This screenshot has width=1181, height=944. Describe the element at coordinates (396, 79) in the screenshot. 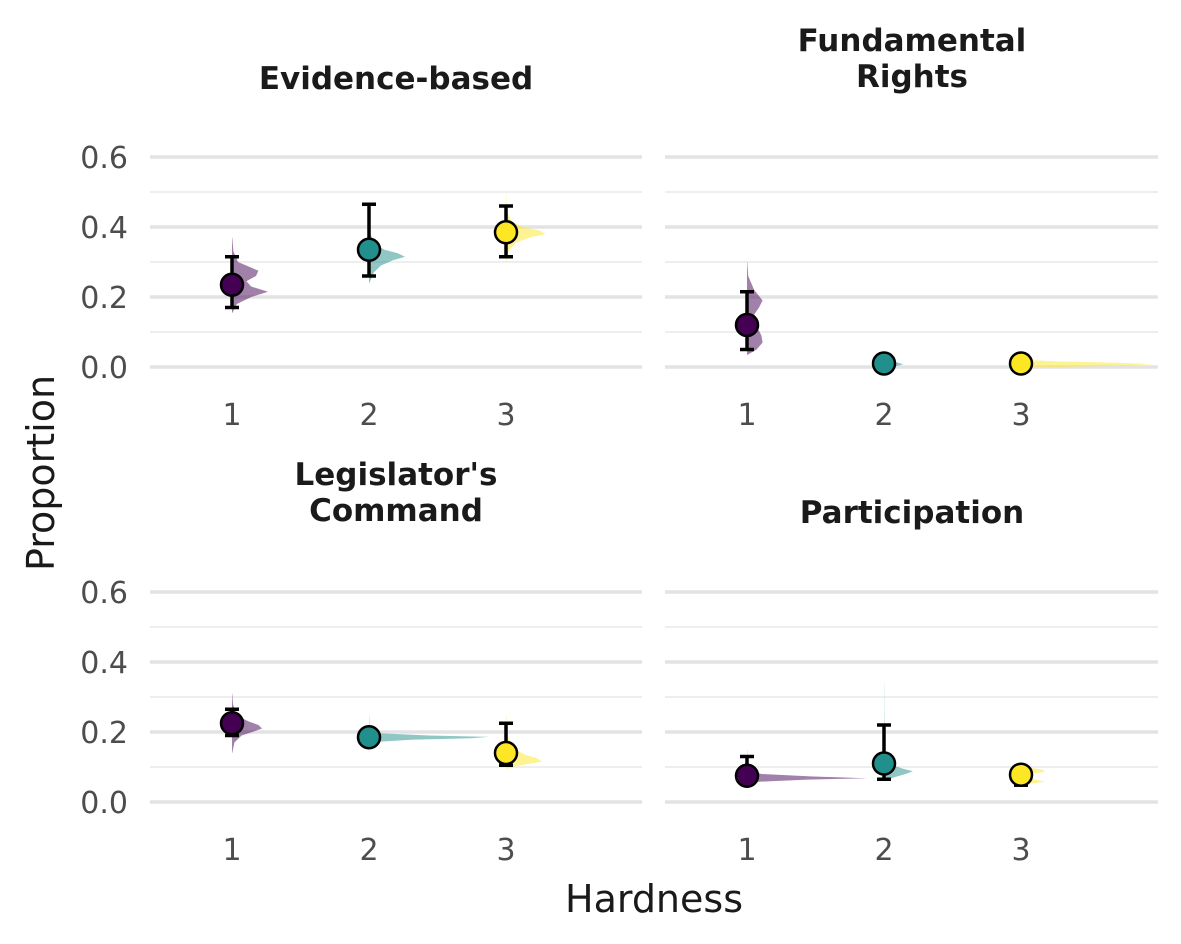

I see `panel-title: Evidence-based` at that location.